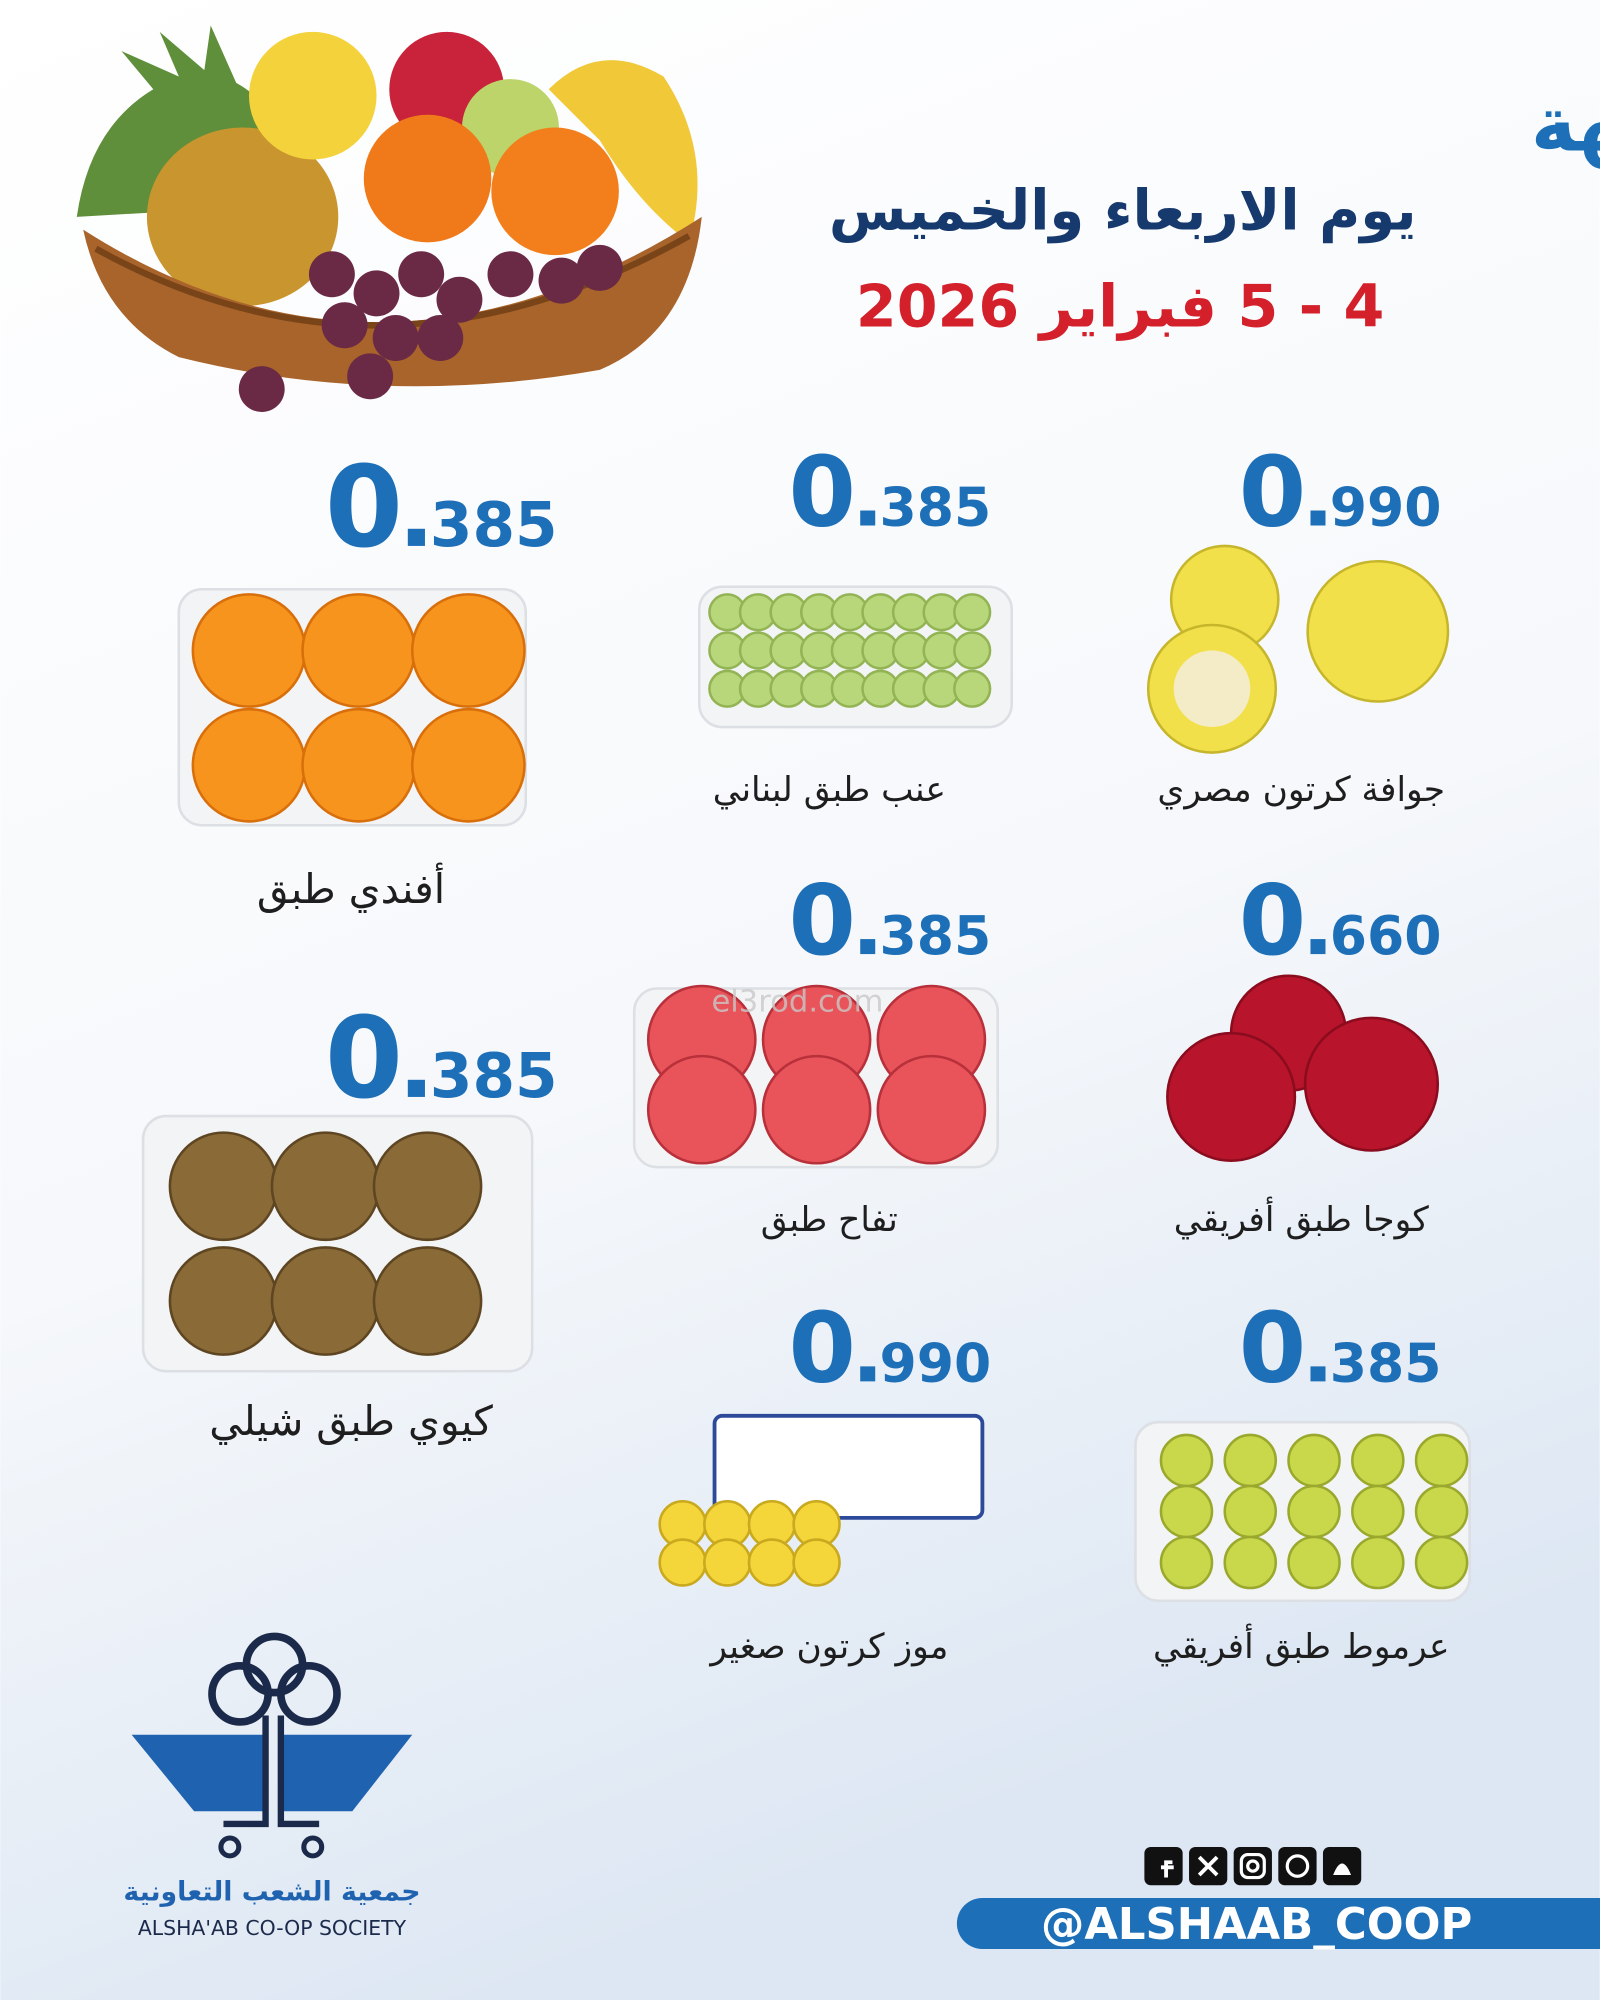 The image size is (1600, 2000). I want to click on handle: @ALSHAAB_COOP, so click(1256, 1925).